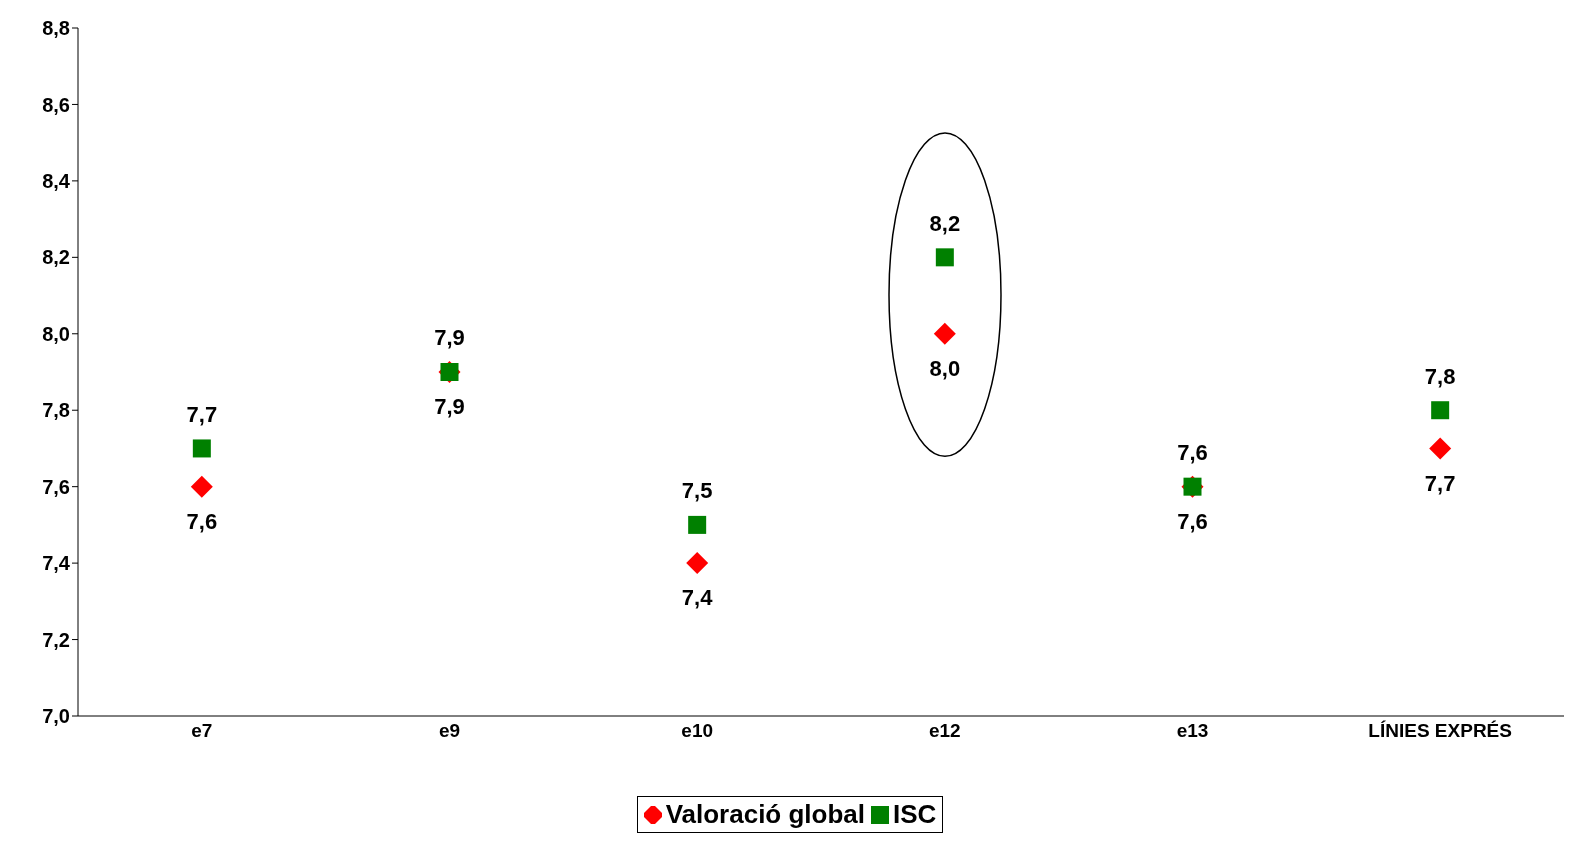 This screenshot has height=851, width=1582. Describe the element at coordinates (449, 731) in the screenshot. I see `x-tick-label: e9` at that location.